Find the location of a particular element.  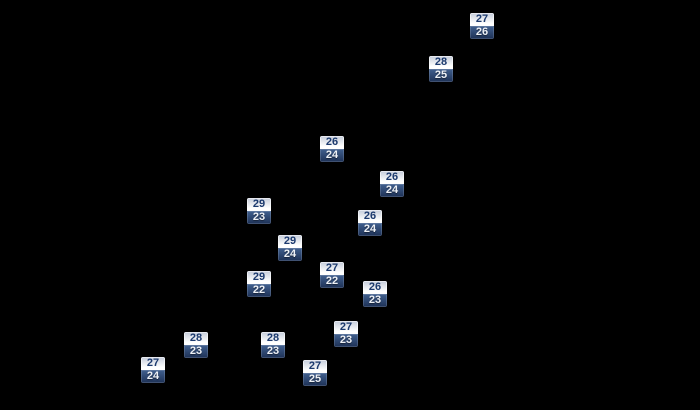

temp-marker: 27 23 is located at coordinates (346, 334).